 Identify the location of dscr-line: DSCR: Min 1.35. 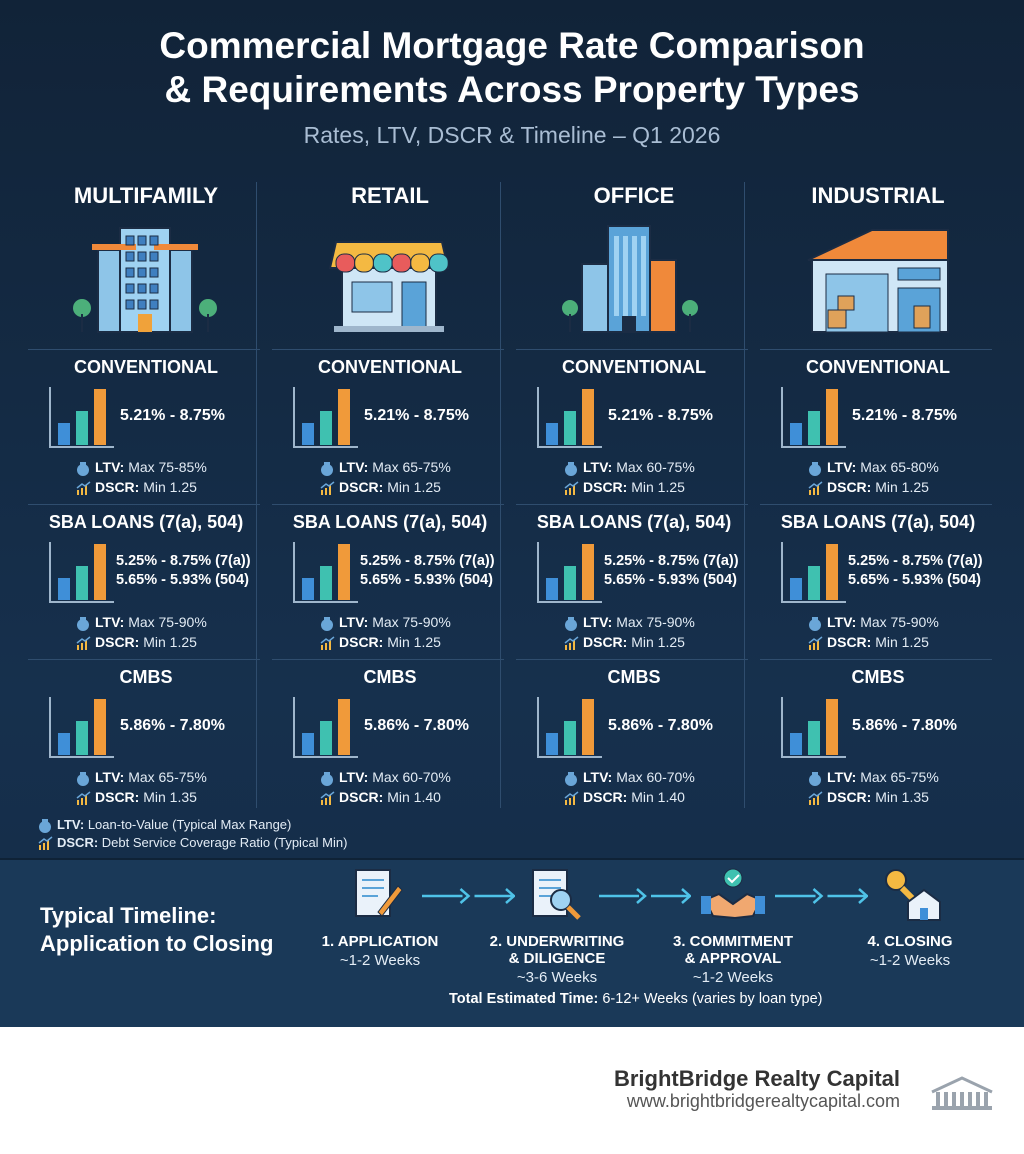
(878, 797).